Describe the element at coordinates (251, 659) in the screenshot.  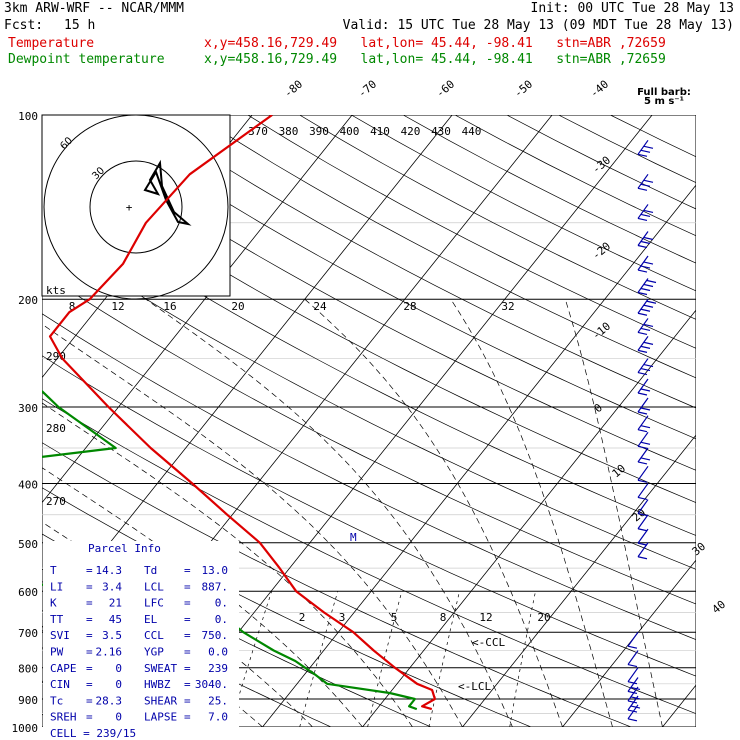
I see `mixing-ratio-line` at that location.